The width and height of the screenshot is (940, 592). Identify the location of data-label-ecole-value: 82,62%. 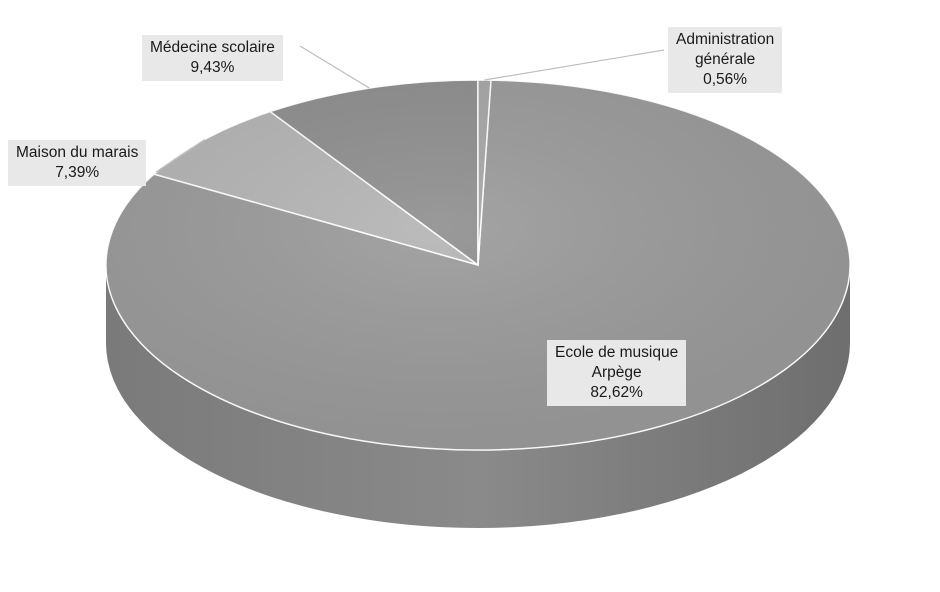
(616, 392).